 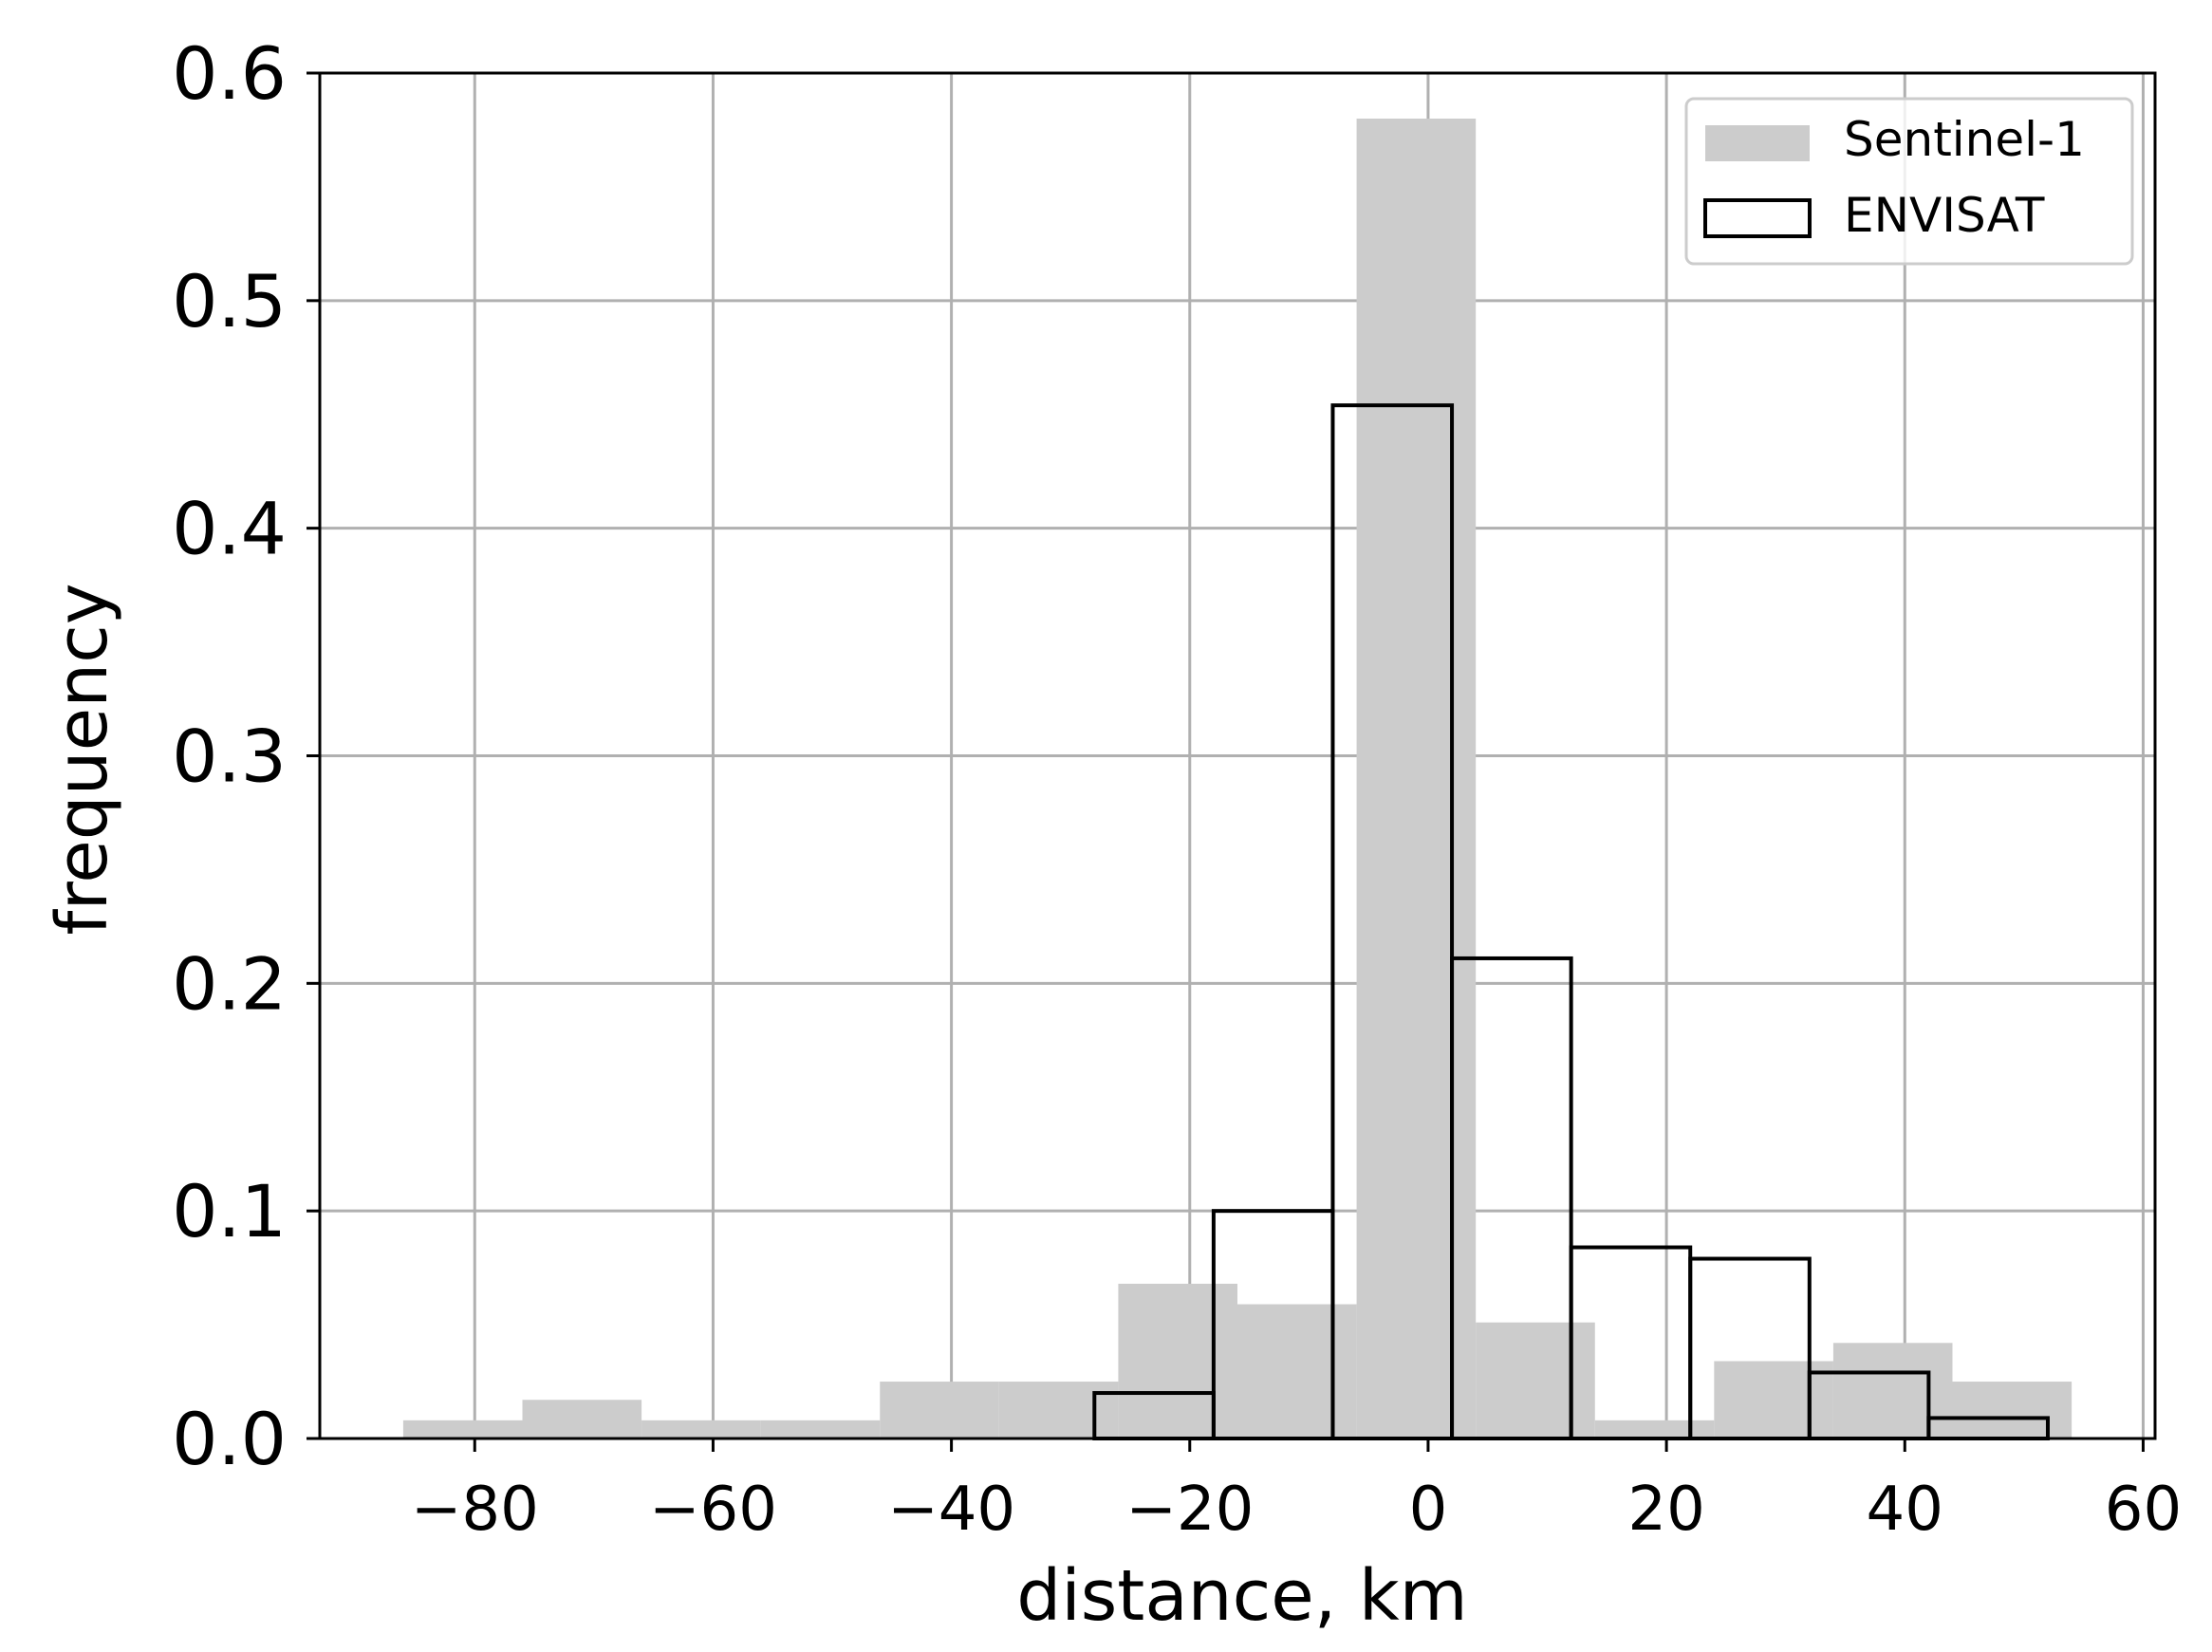 What do you see at coordinates (951, 1510) in the screenshot?
I see `x-tick-label: −40` at bounding box center [951, 1510].